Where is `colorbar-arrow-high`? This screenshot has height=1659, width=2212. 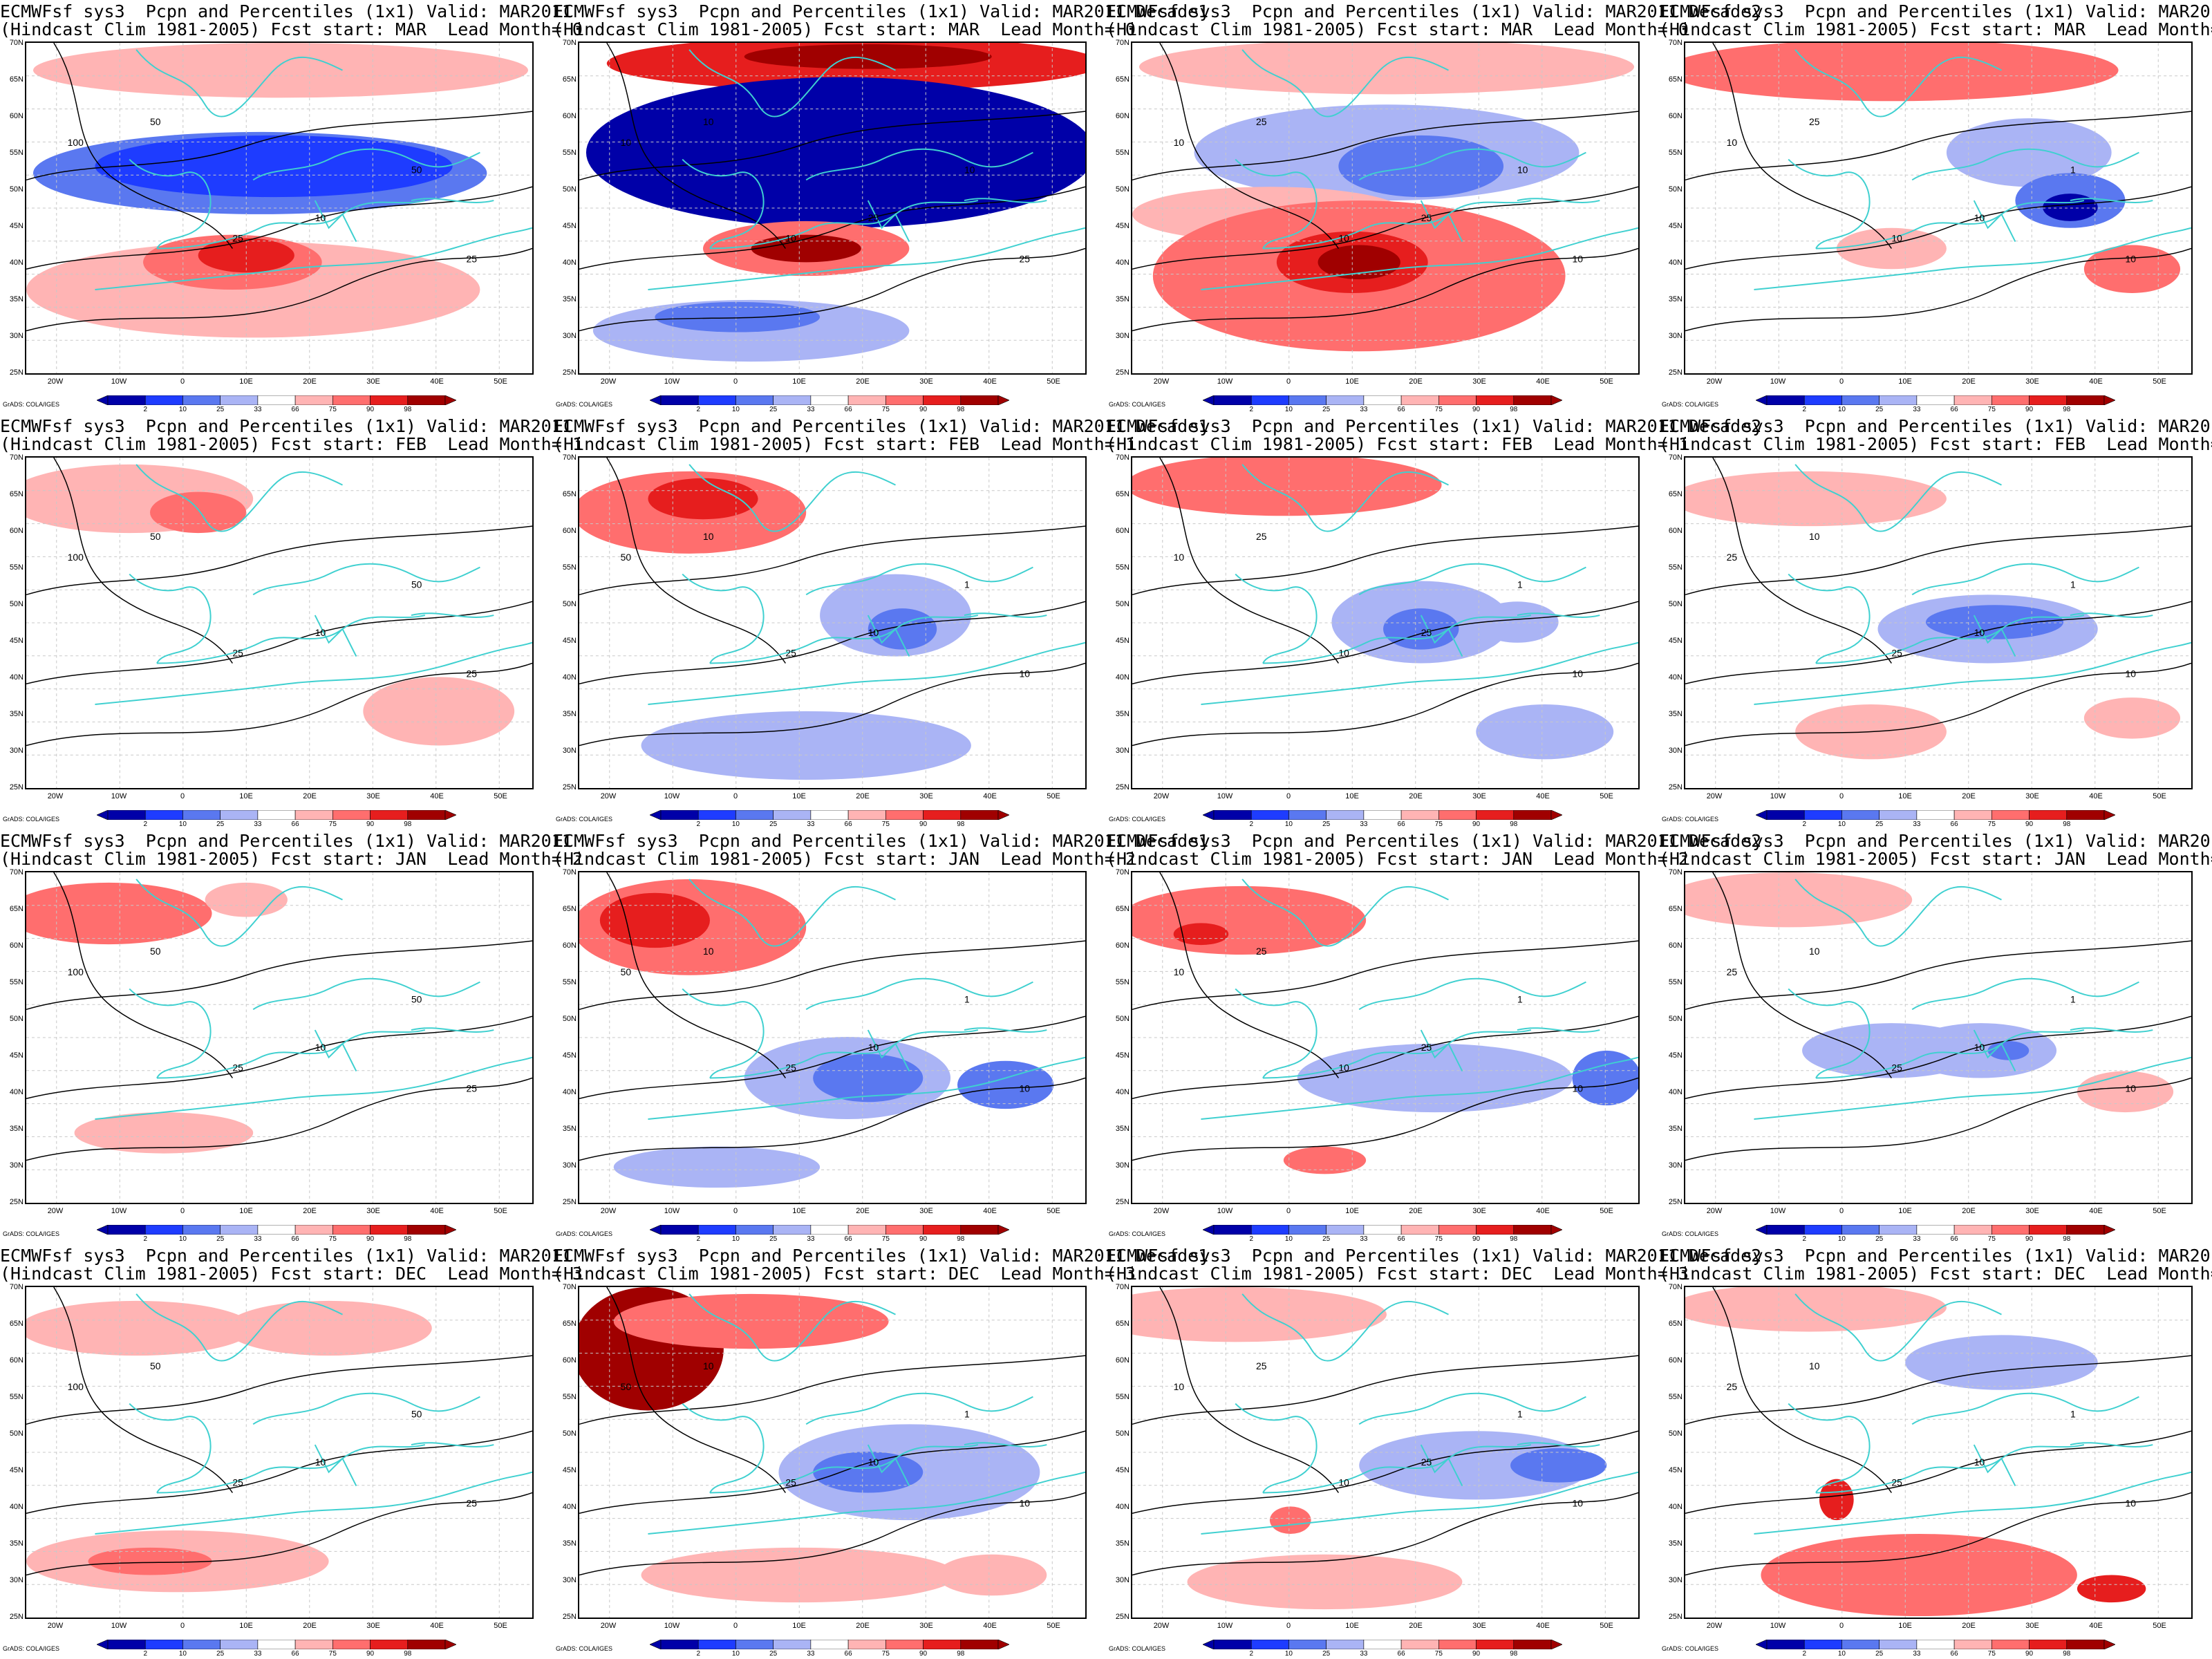
colorbar-arrow-high is located at coordinates (450, 1230).